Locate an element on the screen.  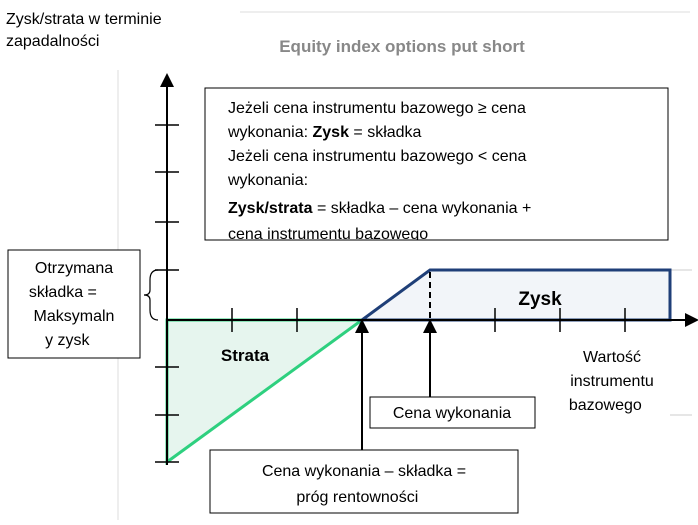
strike-box is located at coordinates (452, 412).